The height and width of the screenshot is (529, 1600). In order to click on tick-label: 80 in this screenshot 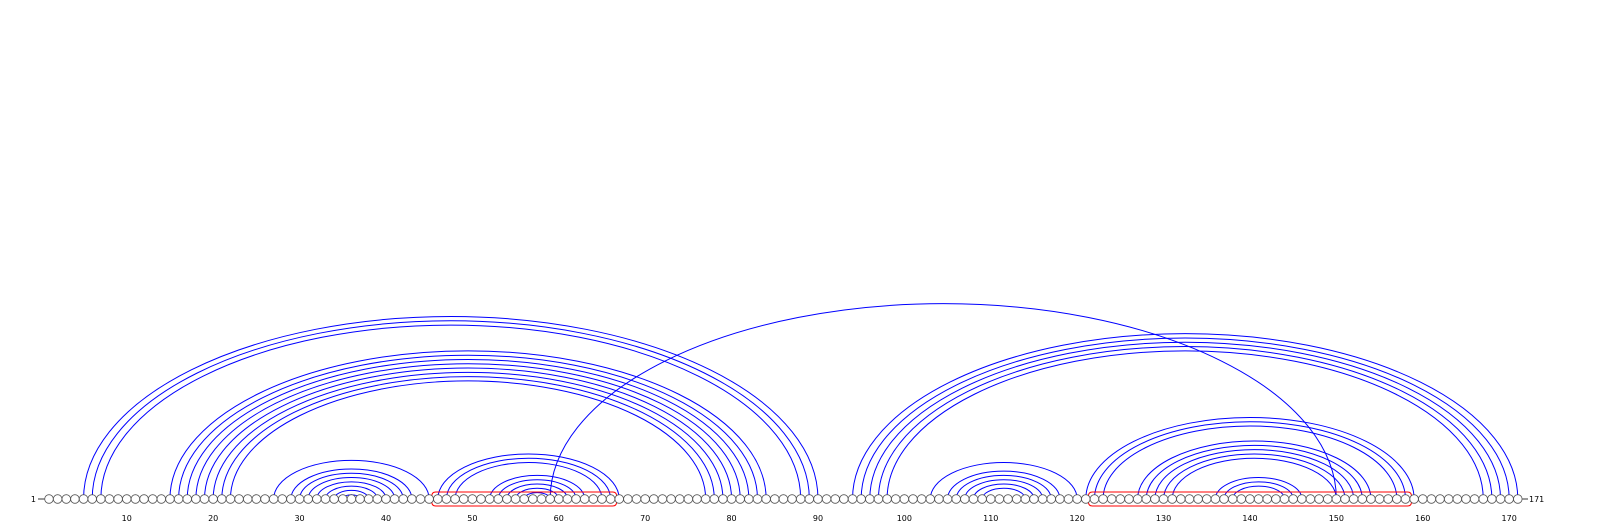, I will do `click(731, 518)`.